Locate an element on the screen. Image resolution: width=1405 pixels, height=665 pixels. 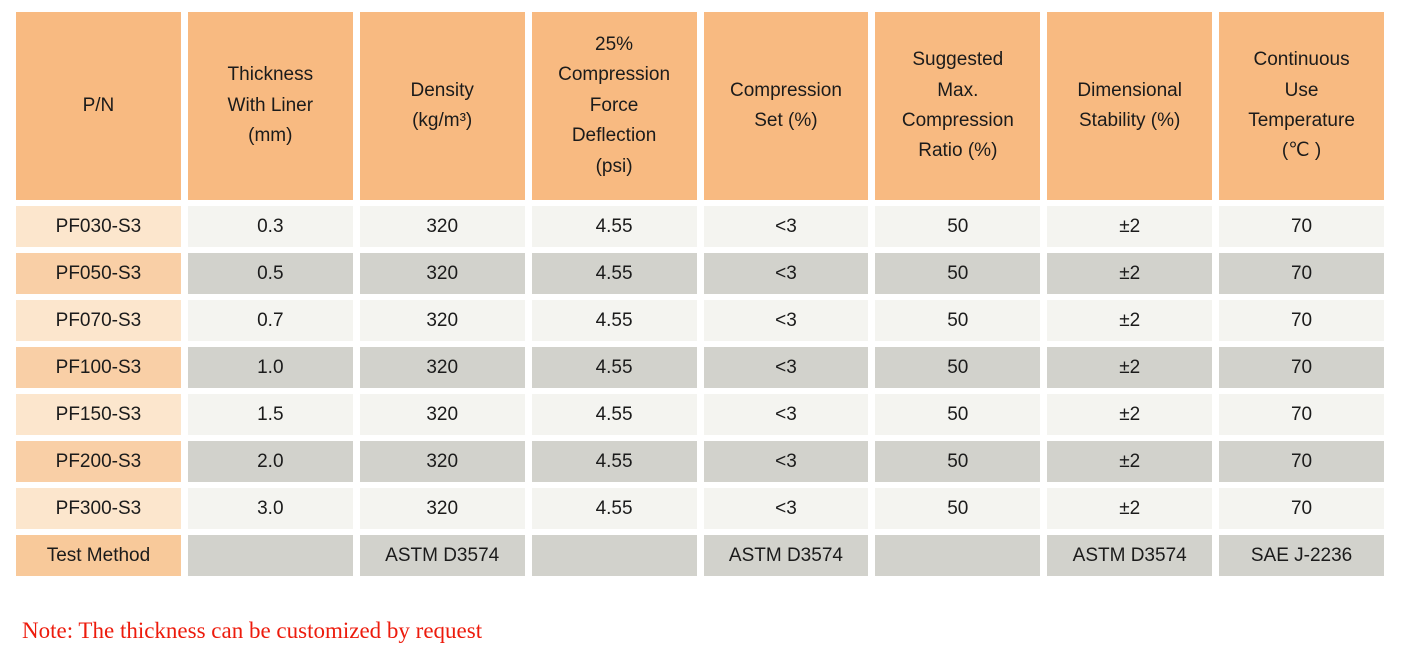
cell-thickness: 2.0 is located at coordinates (270, 461).